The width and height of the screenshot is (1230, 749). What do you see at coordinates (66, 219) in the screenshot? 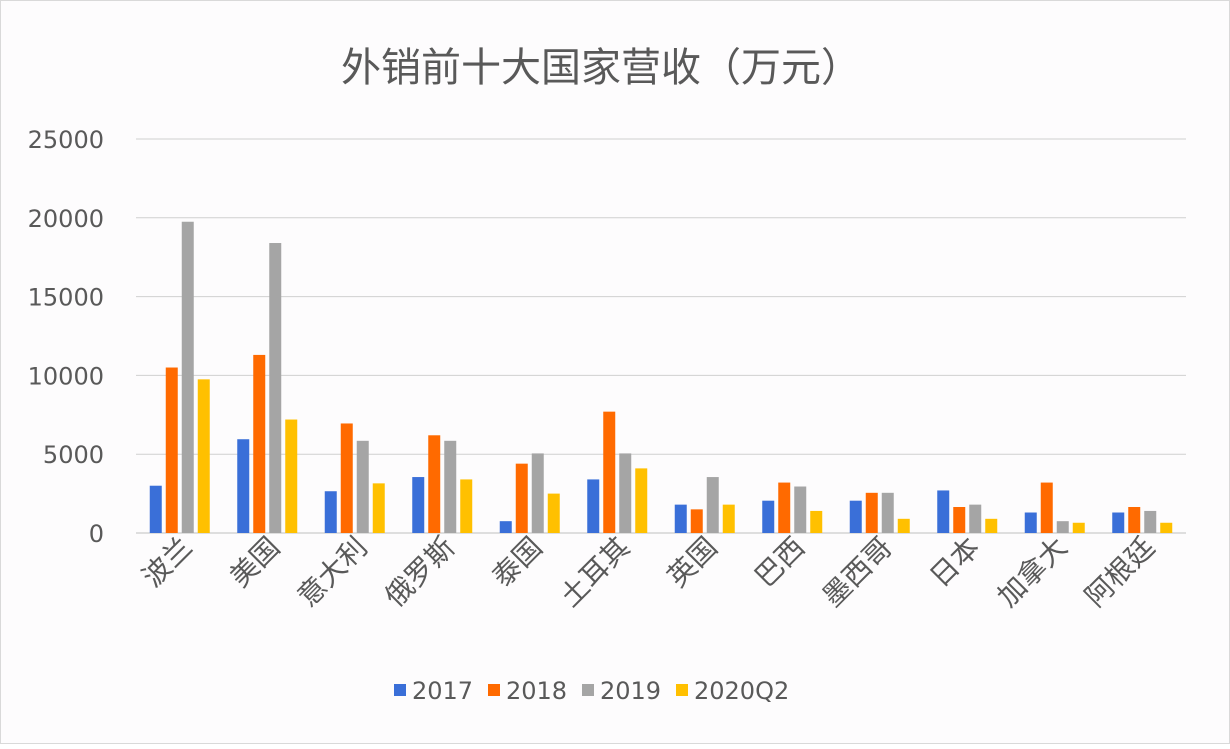
I see `y-tick-label: 20000` at bounding box center [66, 219].